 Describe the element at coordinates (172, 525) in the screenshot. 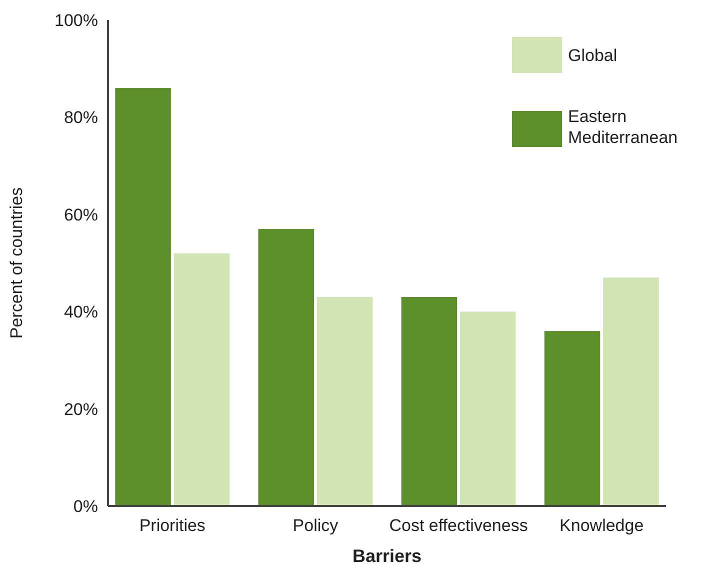

I see `x-tick-label: Priorities` at that location.